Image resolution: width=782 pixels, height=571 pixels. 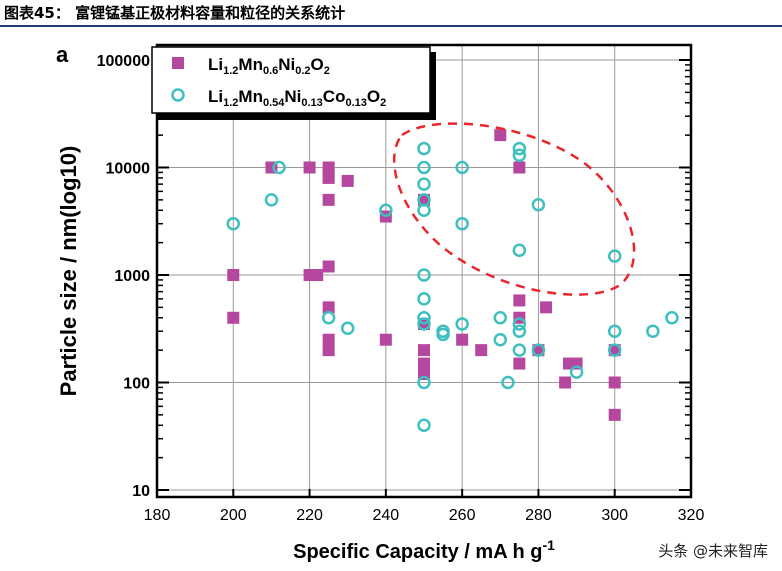 What do you see at coordinates (462, 515) in the screenshot?
I see `x-tick-label: 260` at bounding box center [462, 515].